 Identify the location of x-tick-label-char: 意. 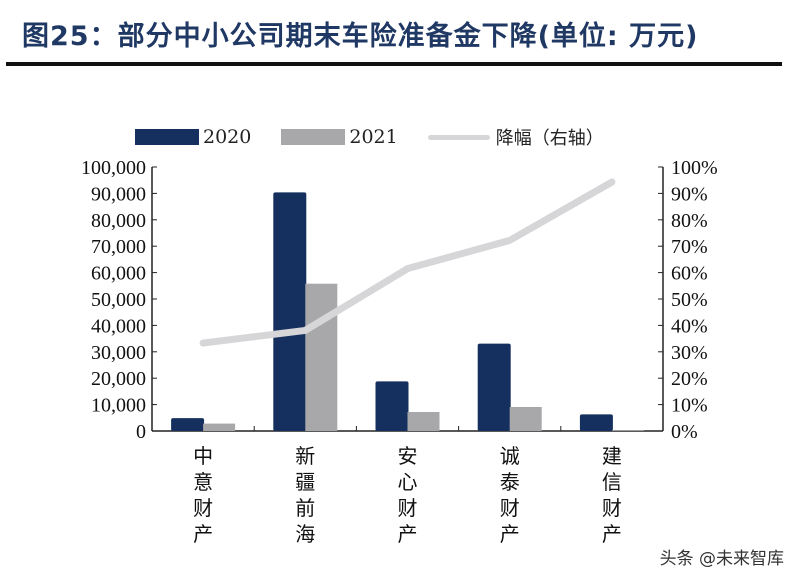
(203, 482).